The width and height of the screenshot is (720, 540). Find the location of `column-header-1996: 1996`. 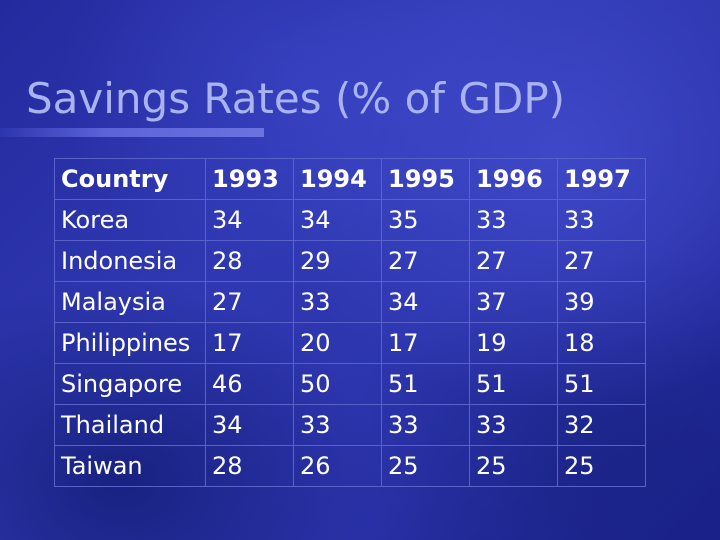

column-header-1996: 1996 is located at coordinates (513, 179).